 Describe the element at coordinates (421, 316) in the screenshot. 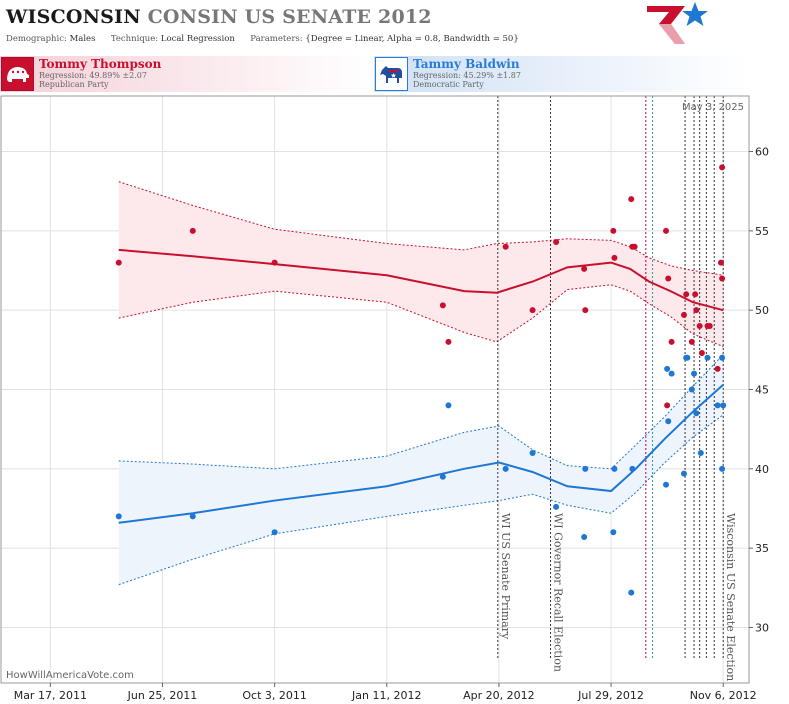

I see `band-lower-line` at that location.